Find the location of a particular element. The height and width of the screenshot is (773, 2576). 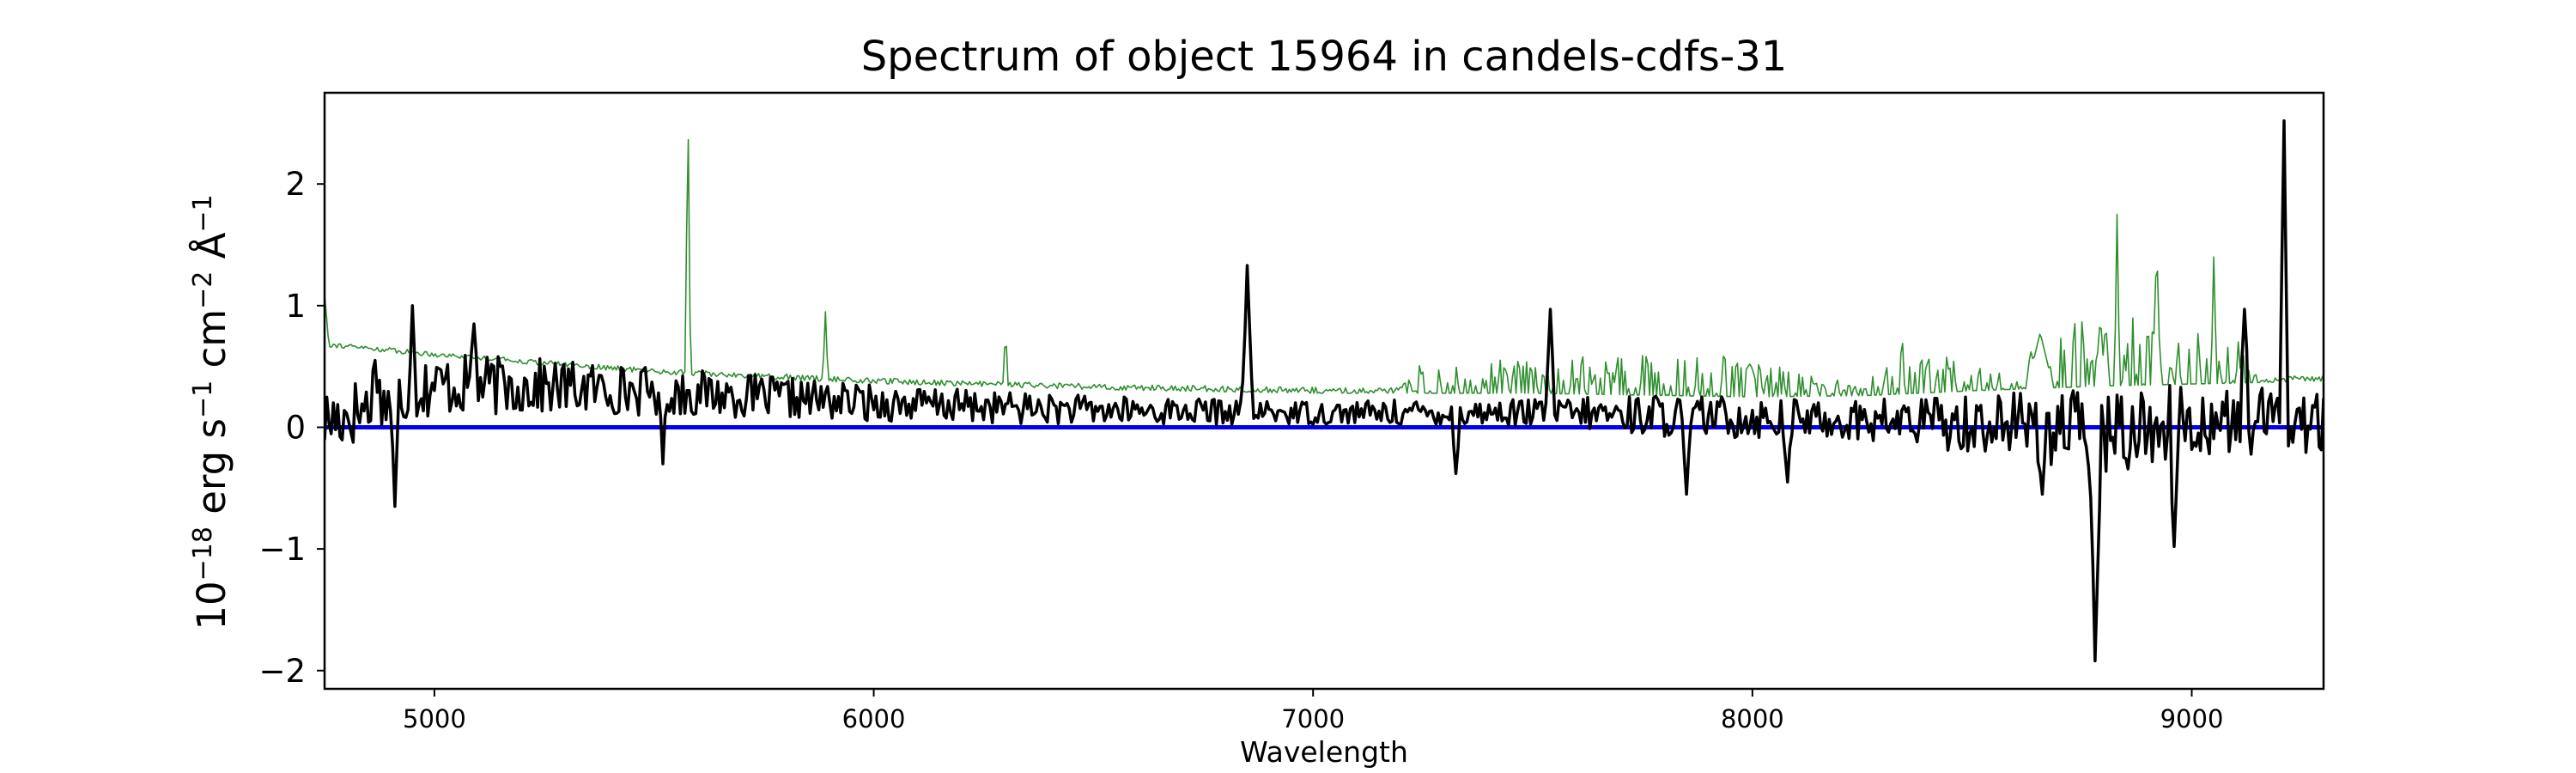

y-tick-label: 0 is located at coordinates (295, 427).